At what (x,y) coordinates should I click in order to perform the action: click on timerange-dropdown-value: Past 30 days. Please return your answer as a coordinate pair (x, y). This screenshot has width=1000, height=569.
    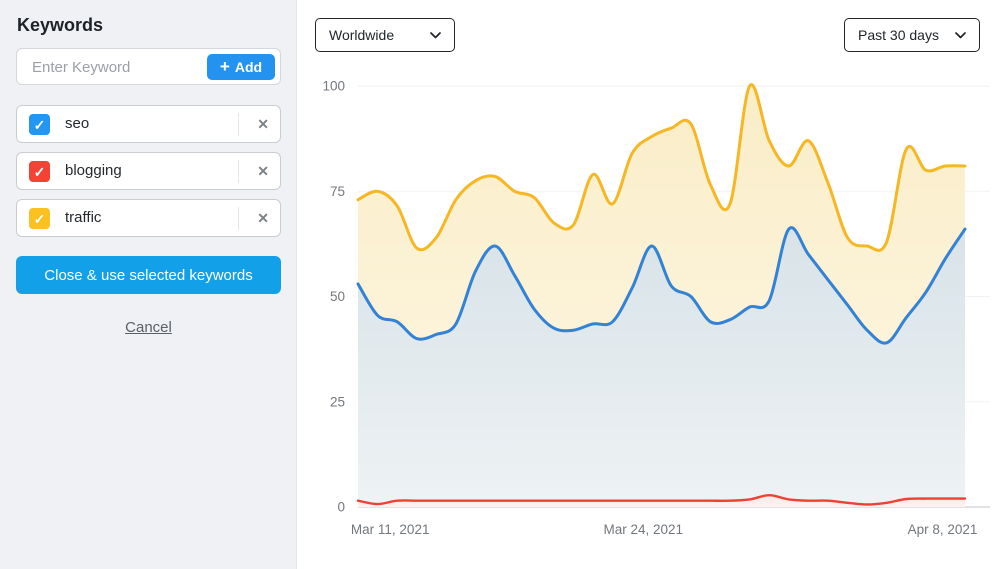
    Looking at the image, I should click on (898, 35).